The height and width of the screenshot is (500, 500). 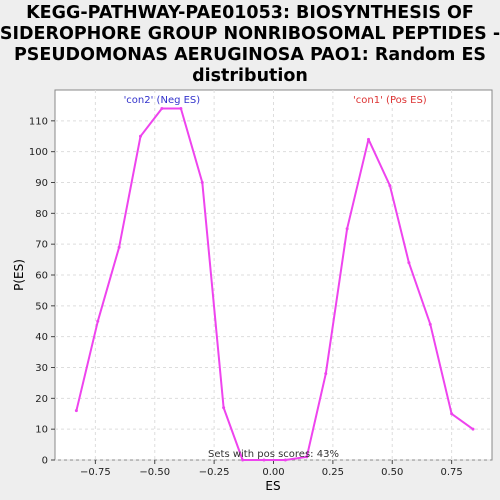 I want to click on x-tick-label: −0.25, so click(x=214, y=472).